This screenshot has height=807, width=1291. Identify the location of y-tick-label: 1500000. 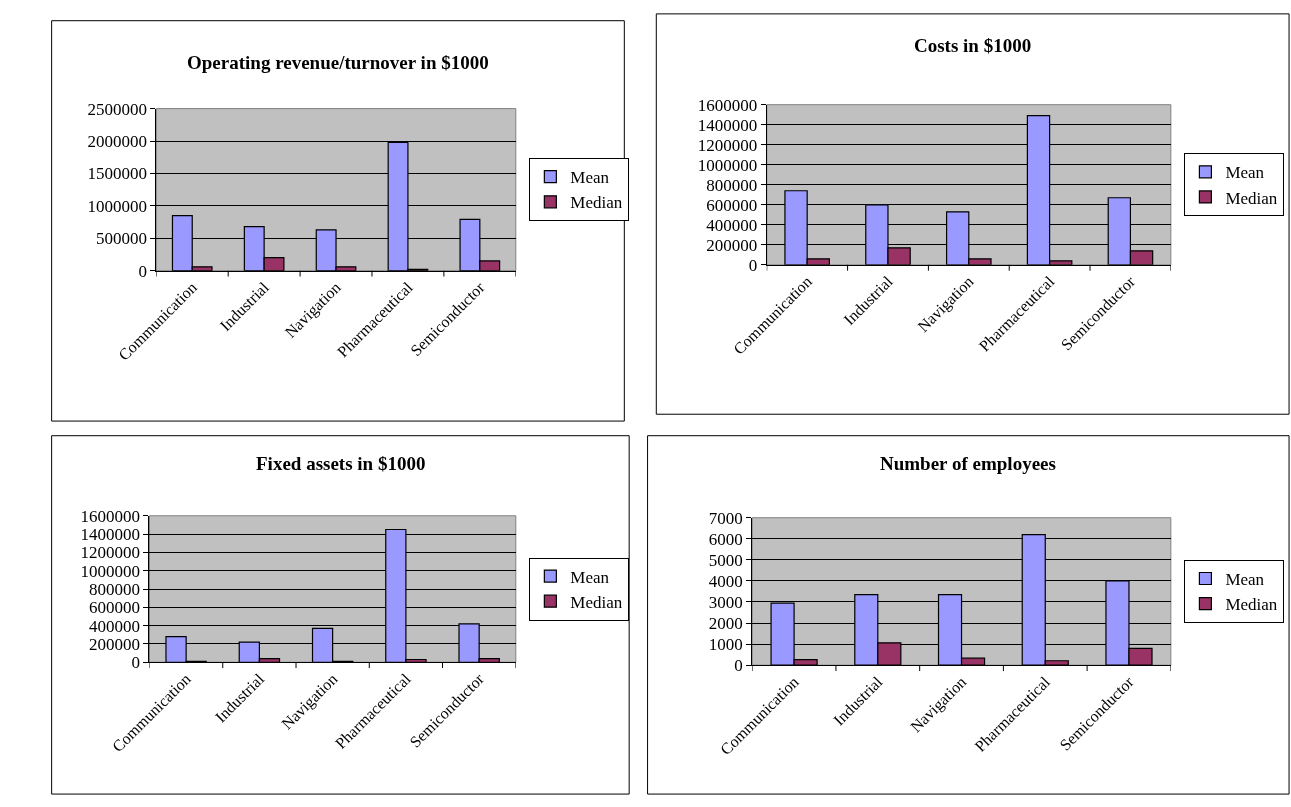
(117, 174).